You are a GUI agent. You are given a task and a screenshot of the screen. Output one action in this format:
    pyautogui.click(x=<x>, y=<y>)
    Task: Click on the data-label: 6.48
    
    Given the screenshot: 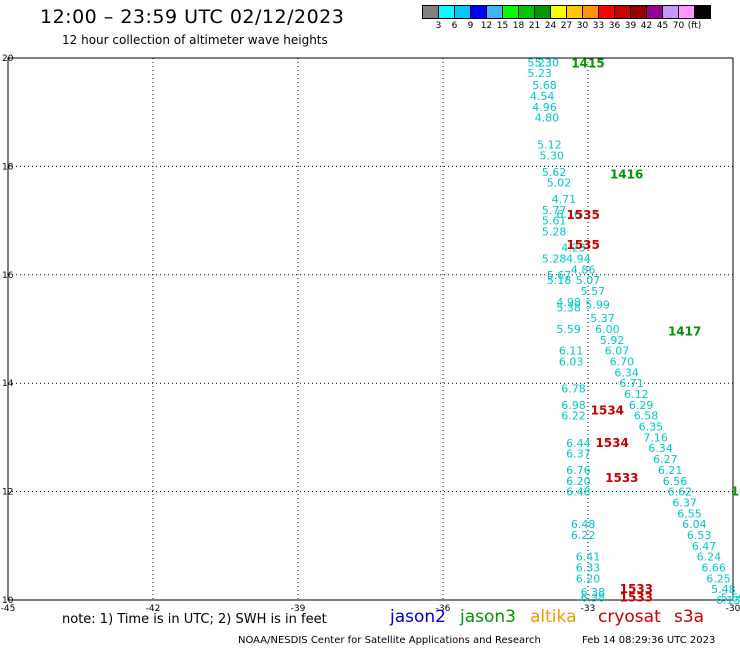 What is the action you would take?
    pyautogui.click(x=578, y=492)
    